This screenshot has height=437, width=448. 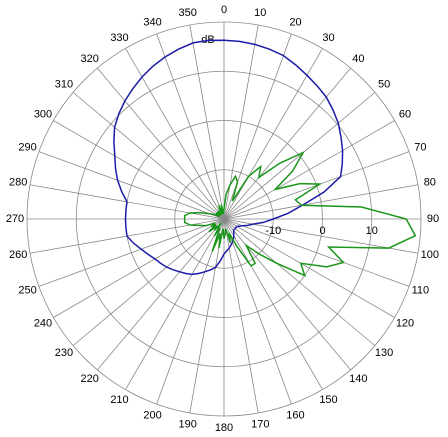 I want to click on angle-label: 210, so click(x=119, y=400).